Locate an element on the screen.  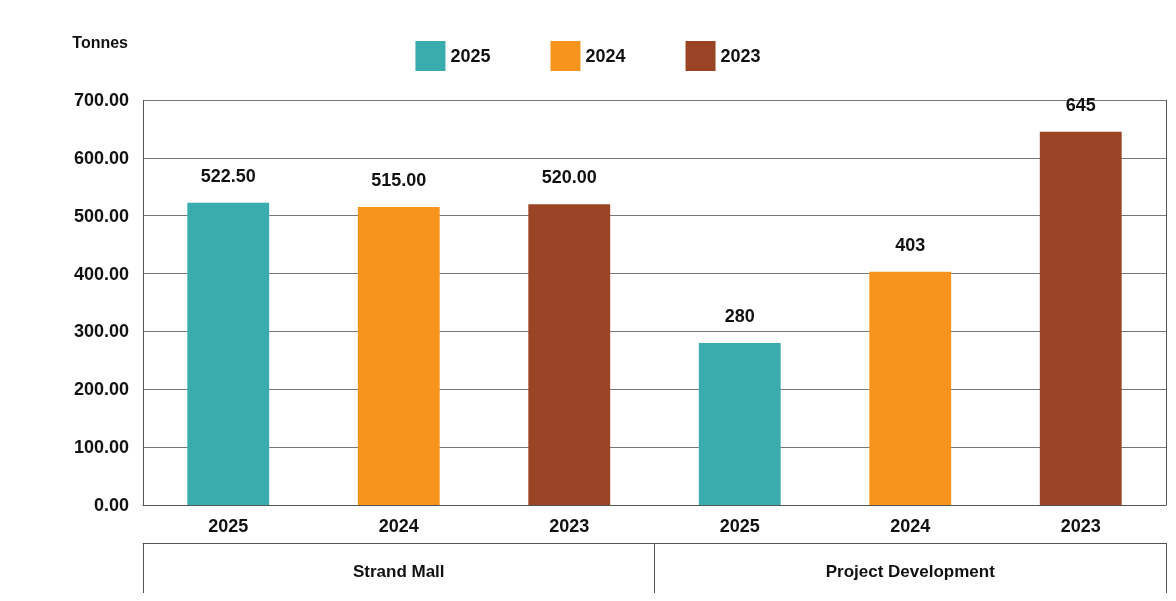
y-tick-label: 0.00 is located at coordinates (111, 505).